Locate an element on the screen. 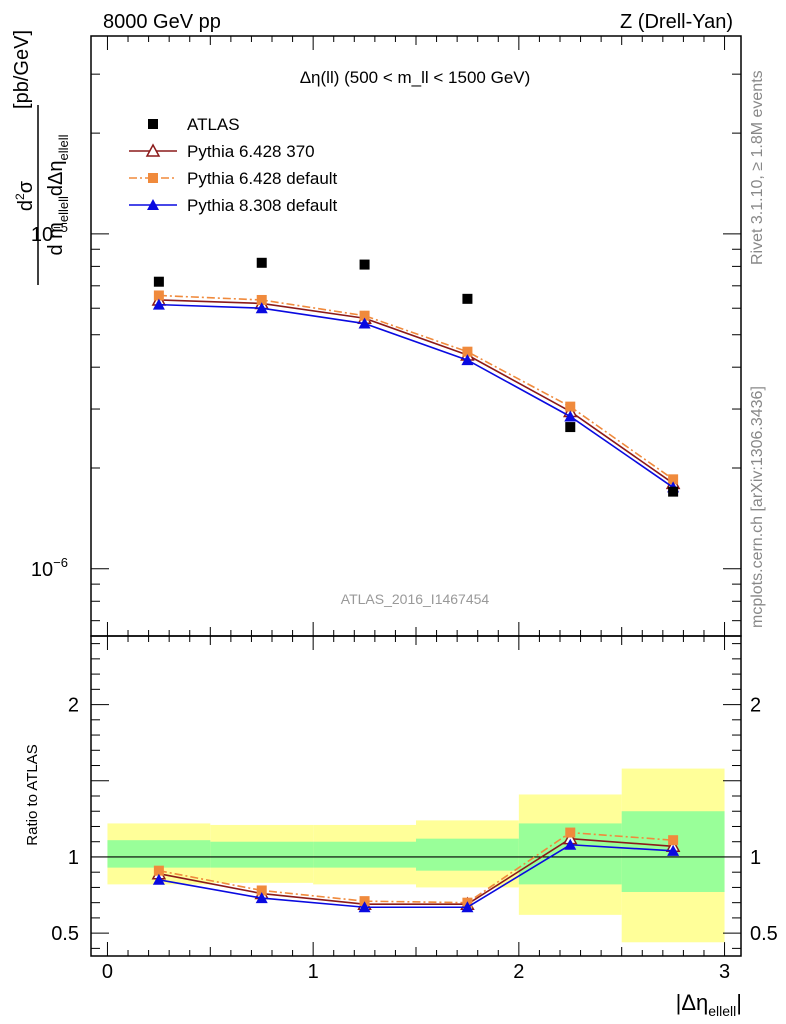  header-right-label: Z (Drell-Yan) is located at coordinates (676, 22).